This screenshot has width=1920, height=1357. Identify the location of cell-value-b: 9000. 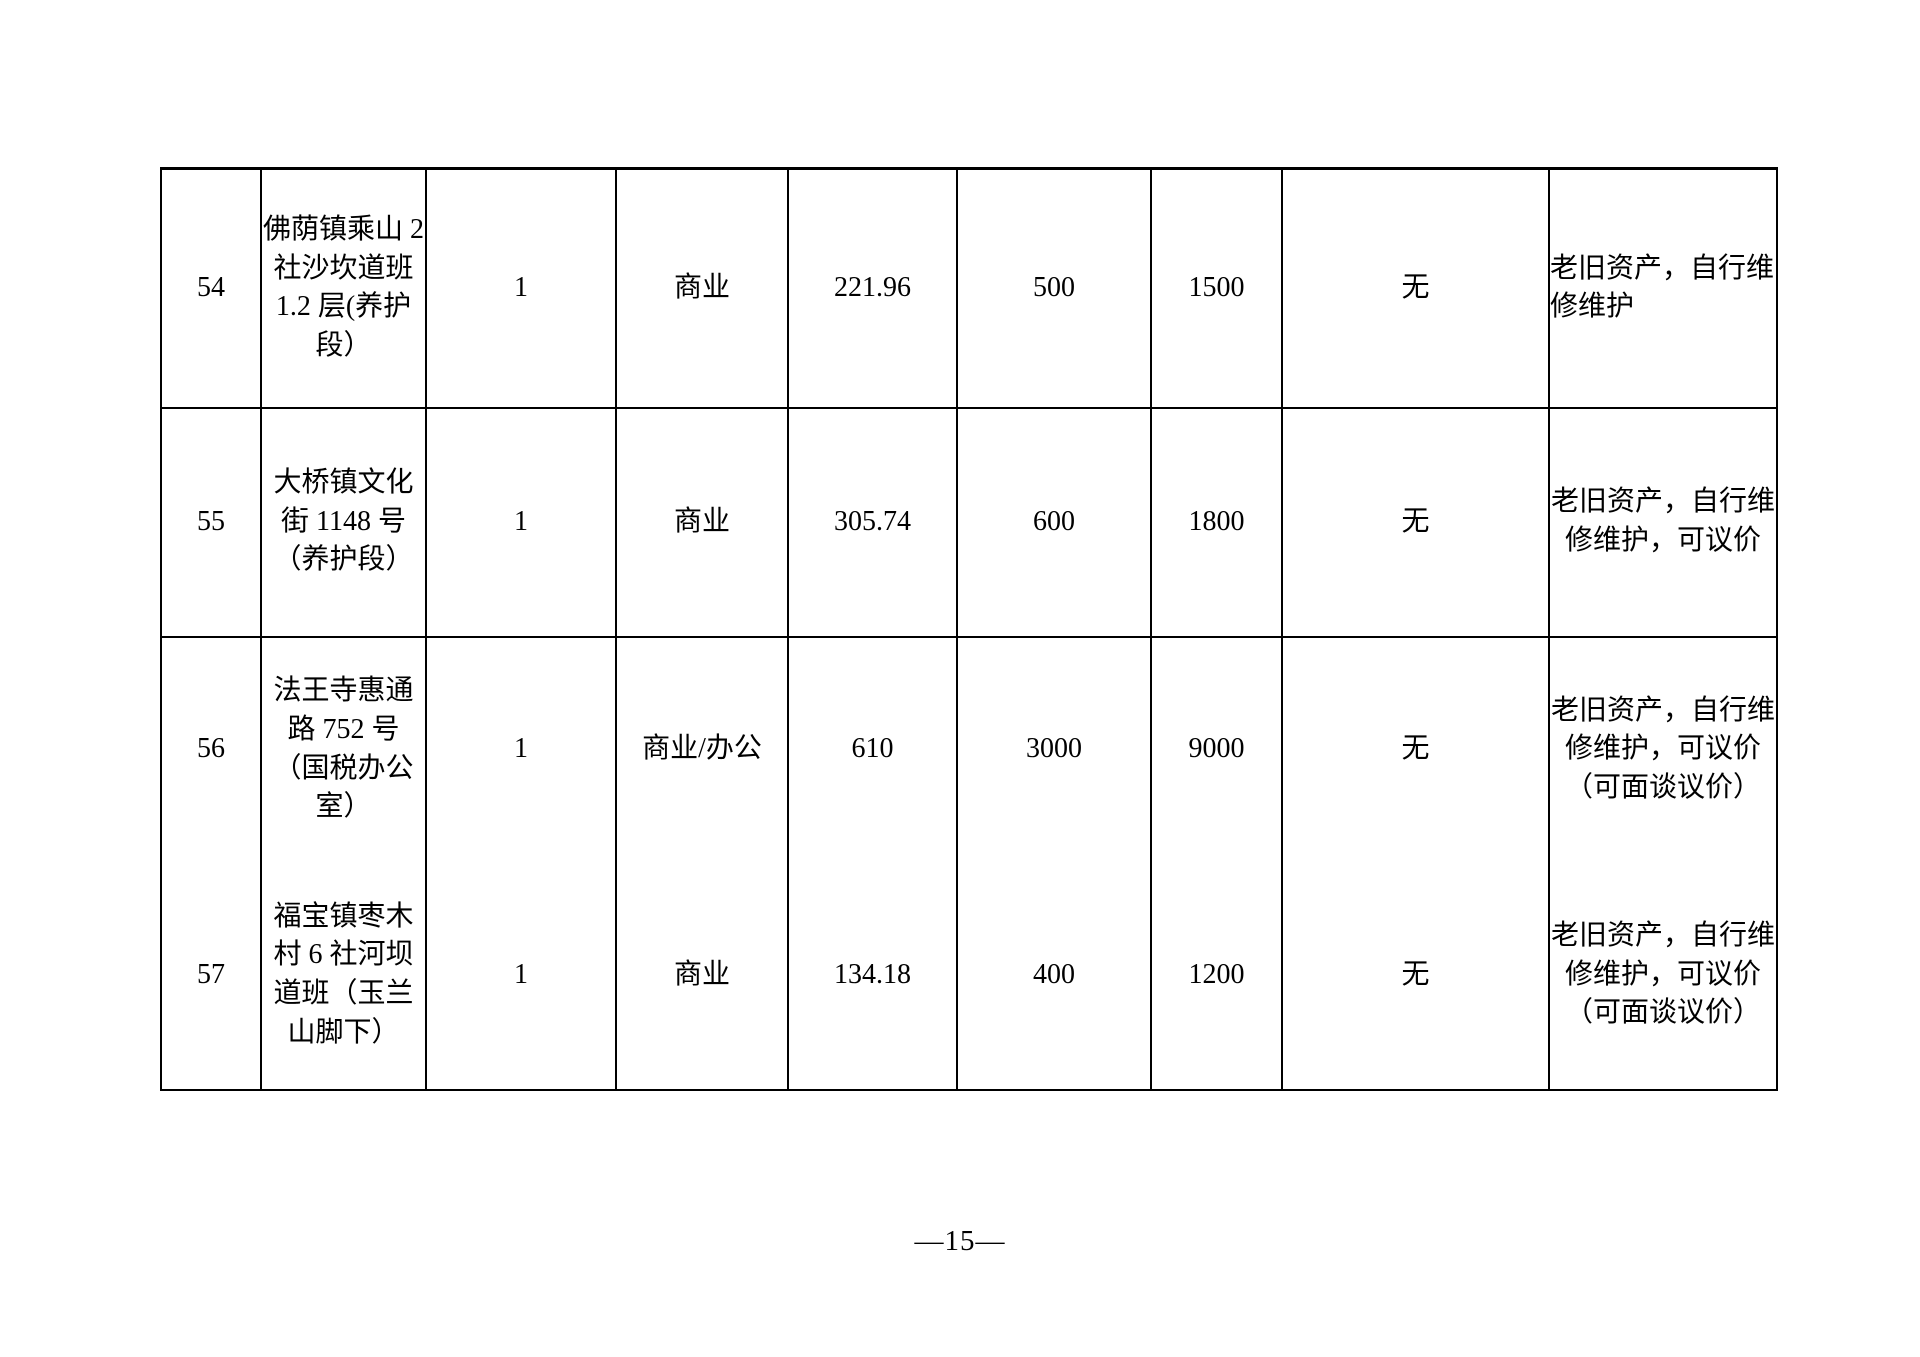
(1216, 748).